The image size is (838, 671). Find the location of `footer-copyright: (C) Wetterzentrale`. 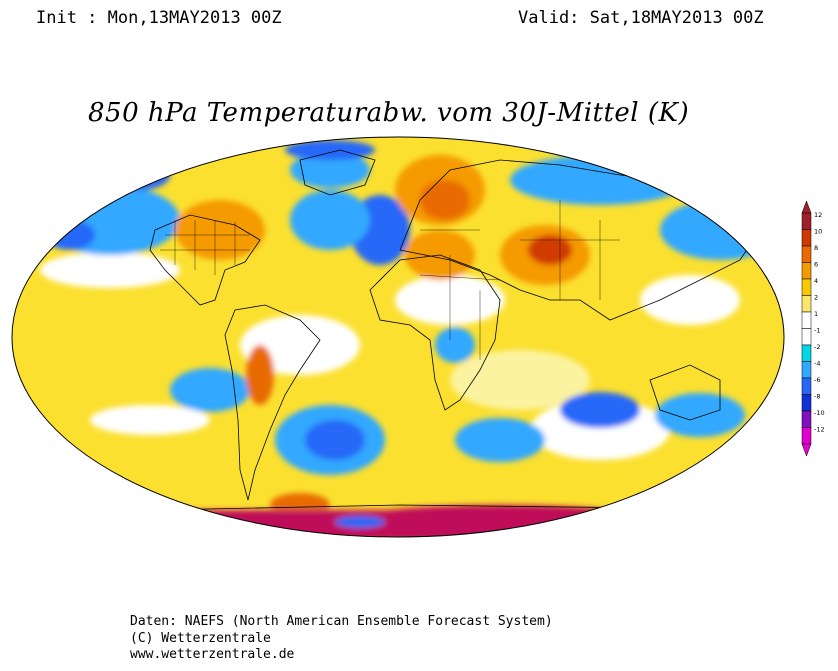

footer-copyright: (C) Wetterzentrale is located at coordinates (200, 638).